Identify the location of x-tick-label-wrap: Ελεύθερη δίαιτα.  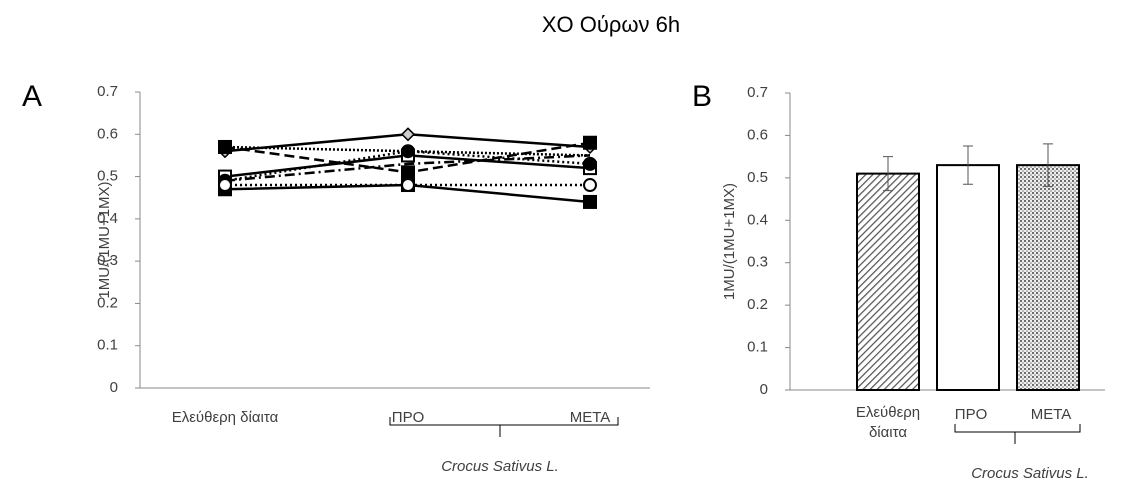
(888, 422).